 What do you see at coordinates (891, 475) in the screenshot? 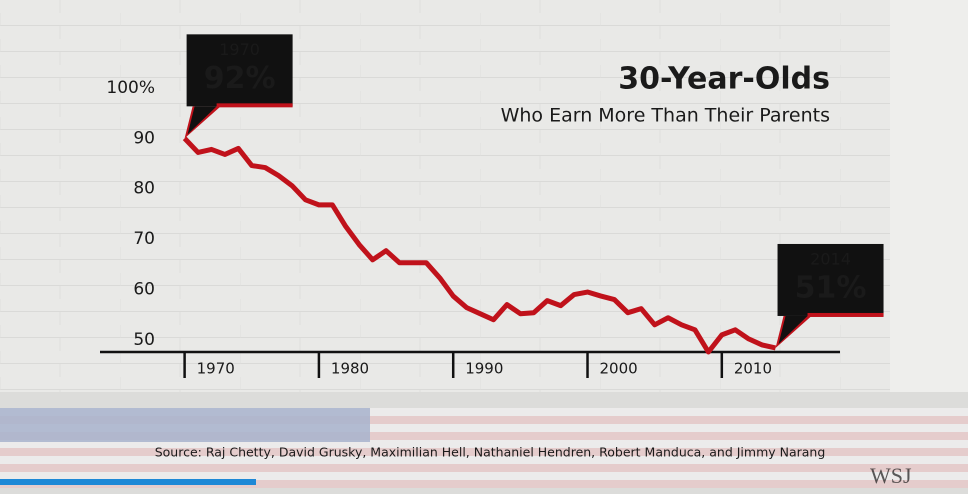
I see `watermark: WSJ` at bounding box center [891, 475].